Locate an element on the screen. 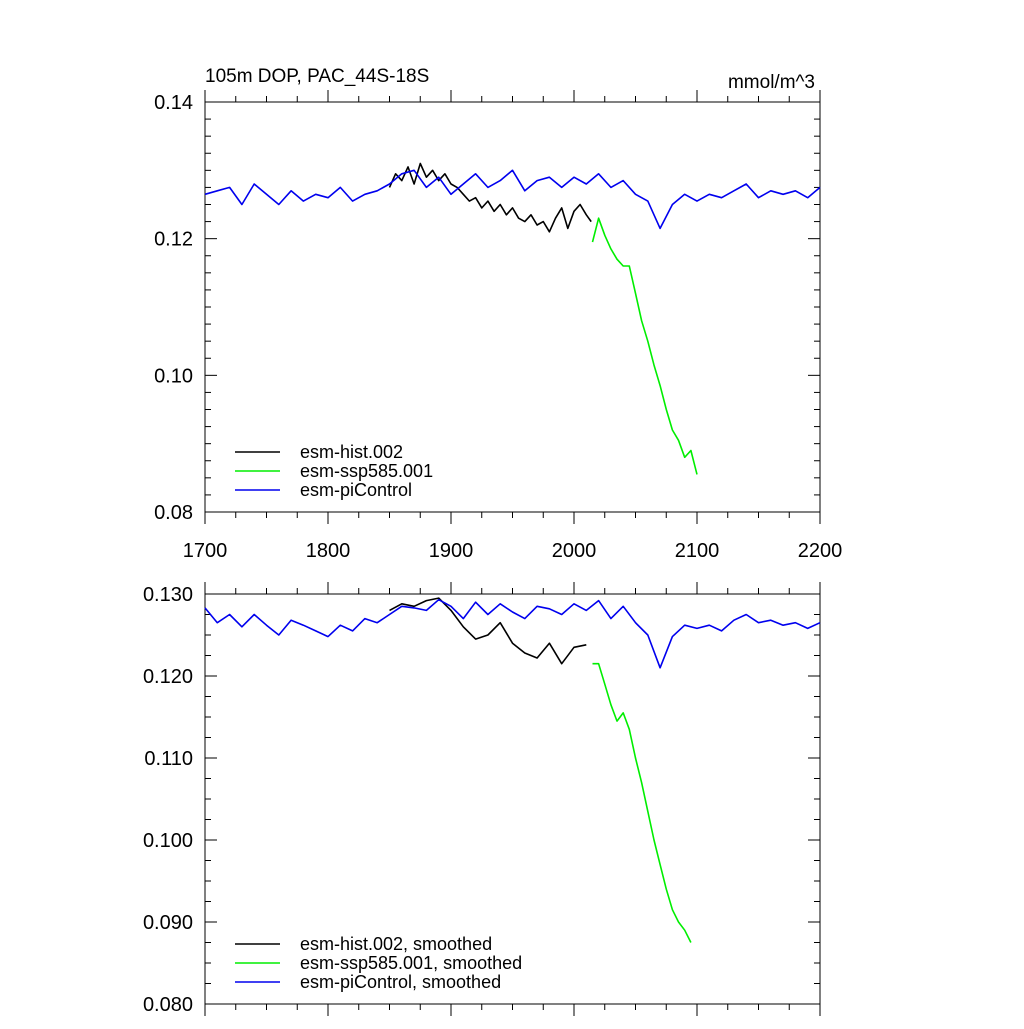  x-tick-label: 2200 is located at coordinates (820, 551).